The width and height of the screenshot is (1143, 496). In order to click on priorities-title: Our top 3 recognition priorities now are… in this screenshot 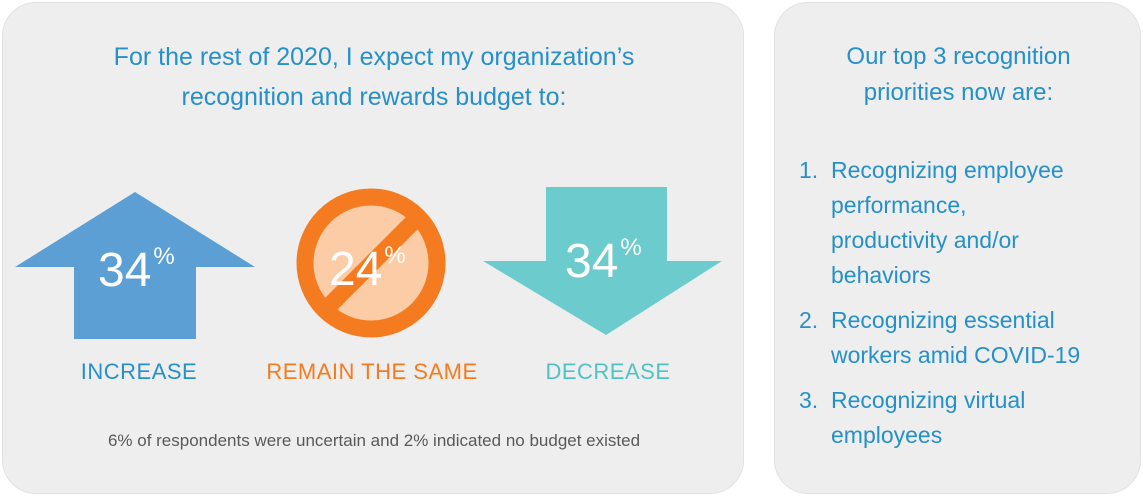, I will do `click(958, 75)`.